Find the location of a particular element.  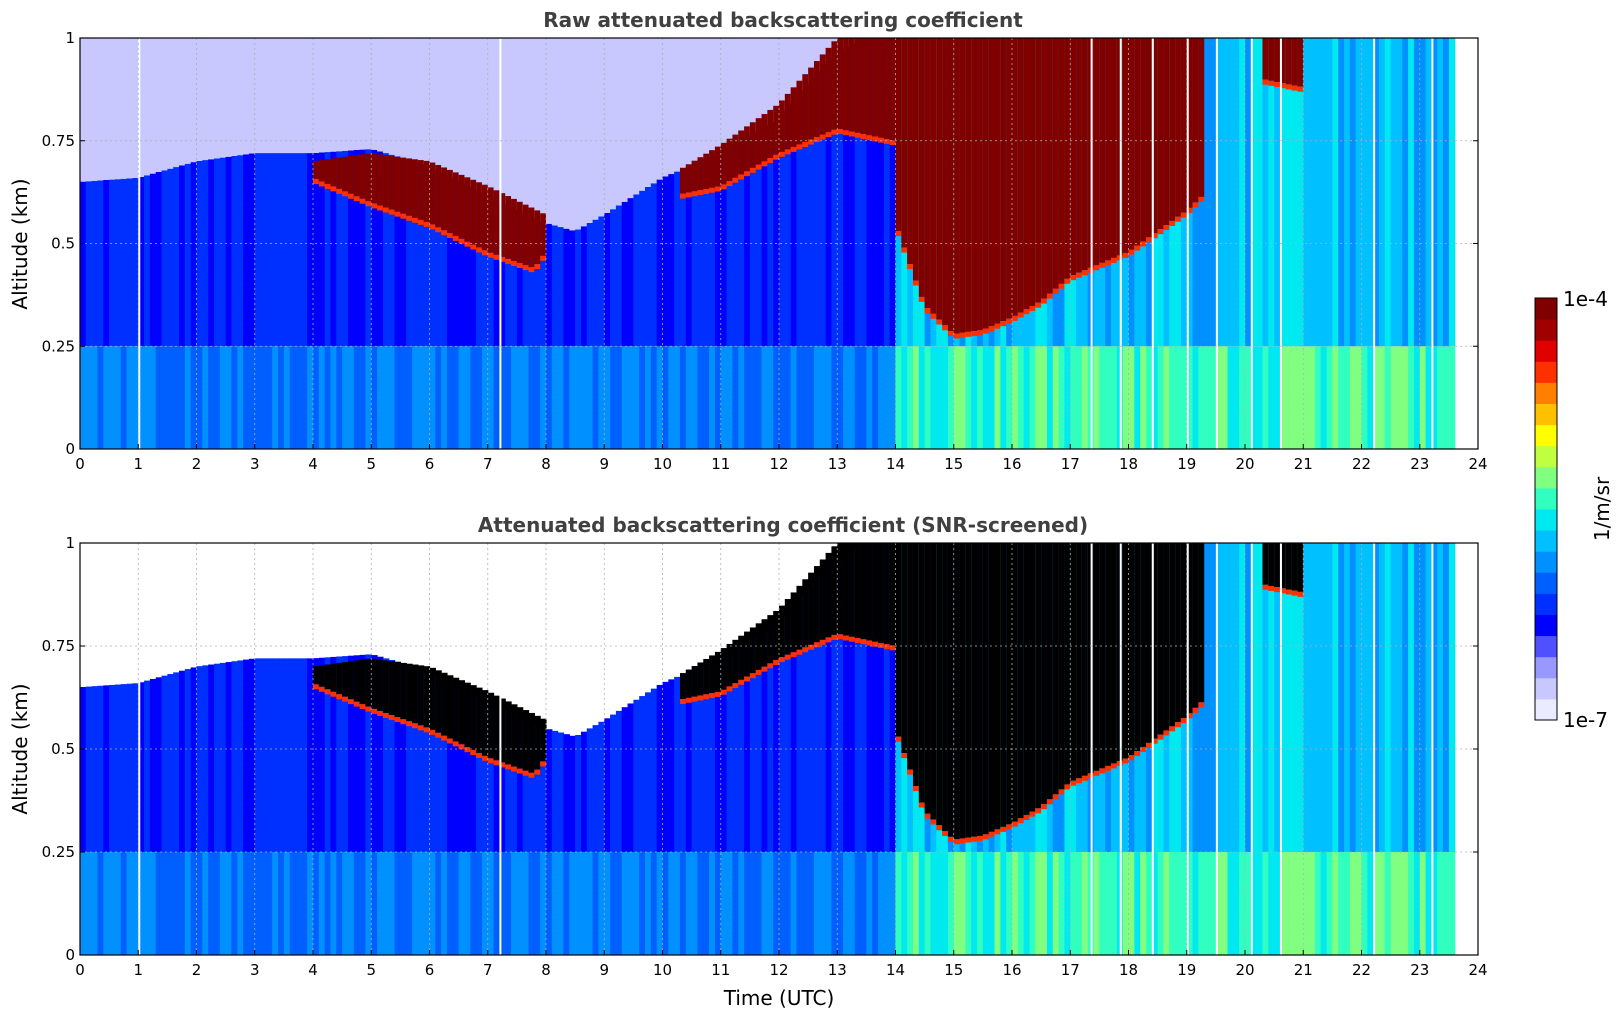

x-tick-label: 3 is located at coordinates (255, 970).